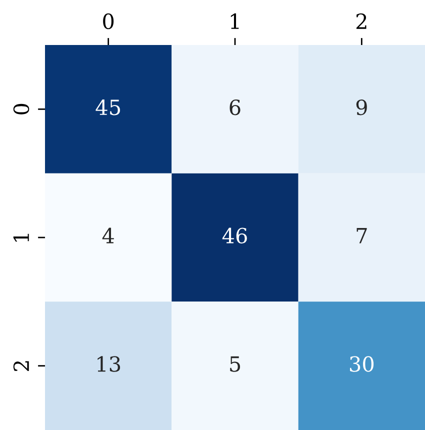 The image size is (425, 430). Describe the element at coordinates (108, 236) in the screenshot. I see `data-label: 4` at that location.